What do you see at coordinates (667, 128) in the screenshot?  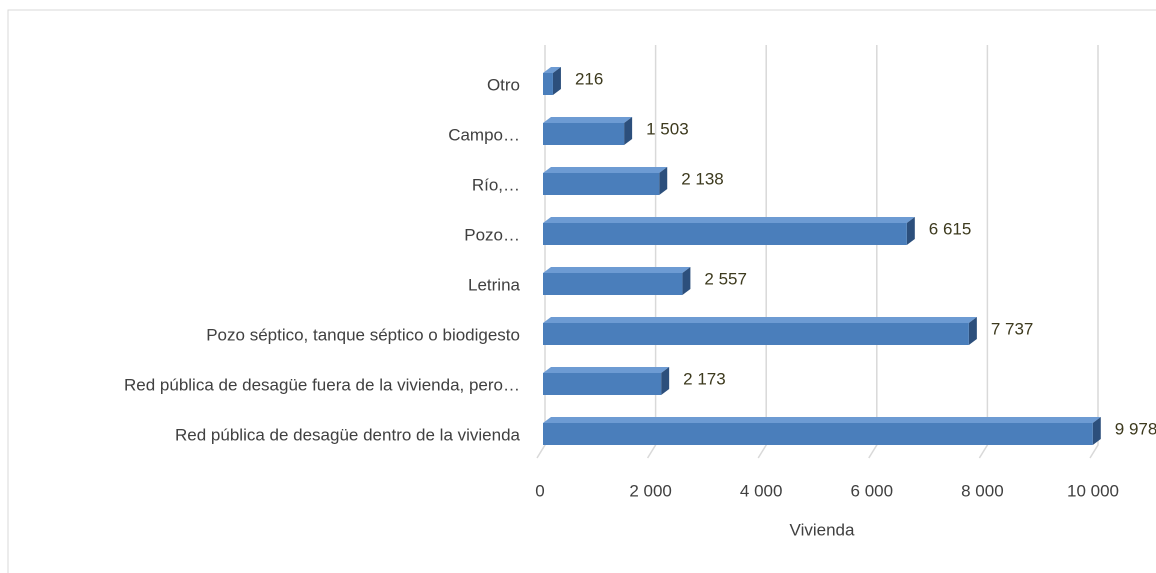 I see `value-label: 1 503` at bounding box center [667, 128].